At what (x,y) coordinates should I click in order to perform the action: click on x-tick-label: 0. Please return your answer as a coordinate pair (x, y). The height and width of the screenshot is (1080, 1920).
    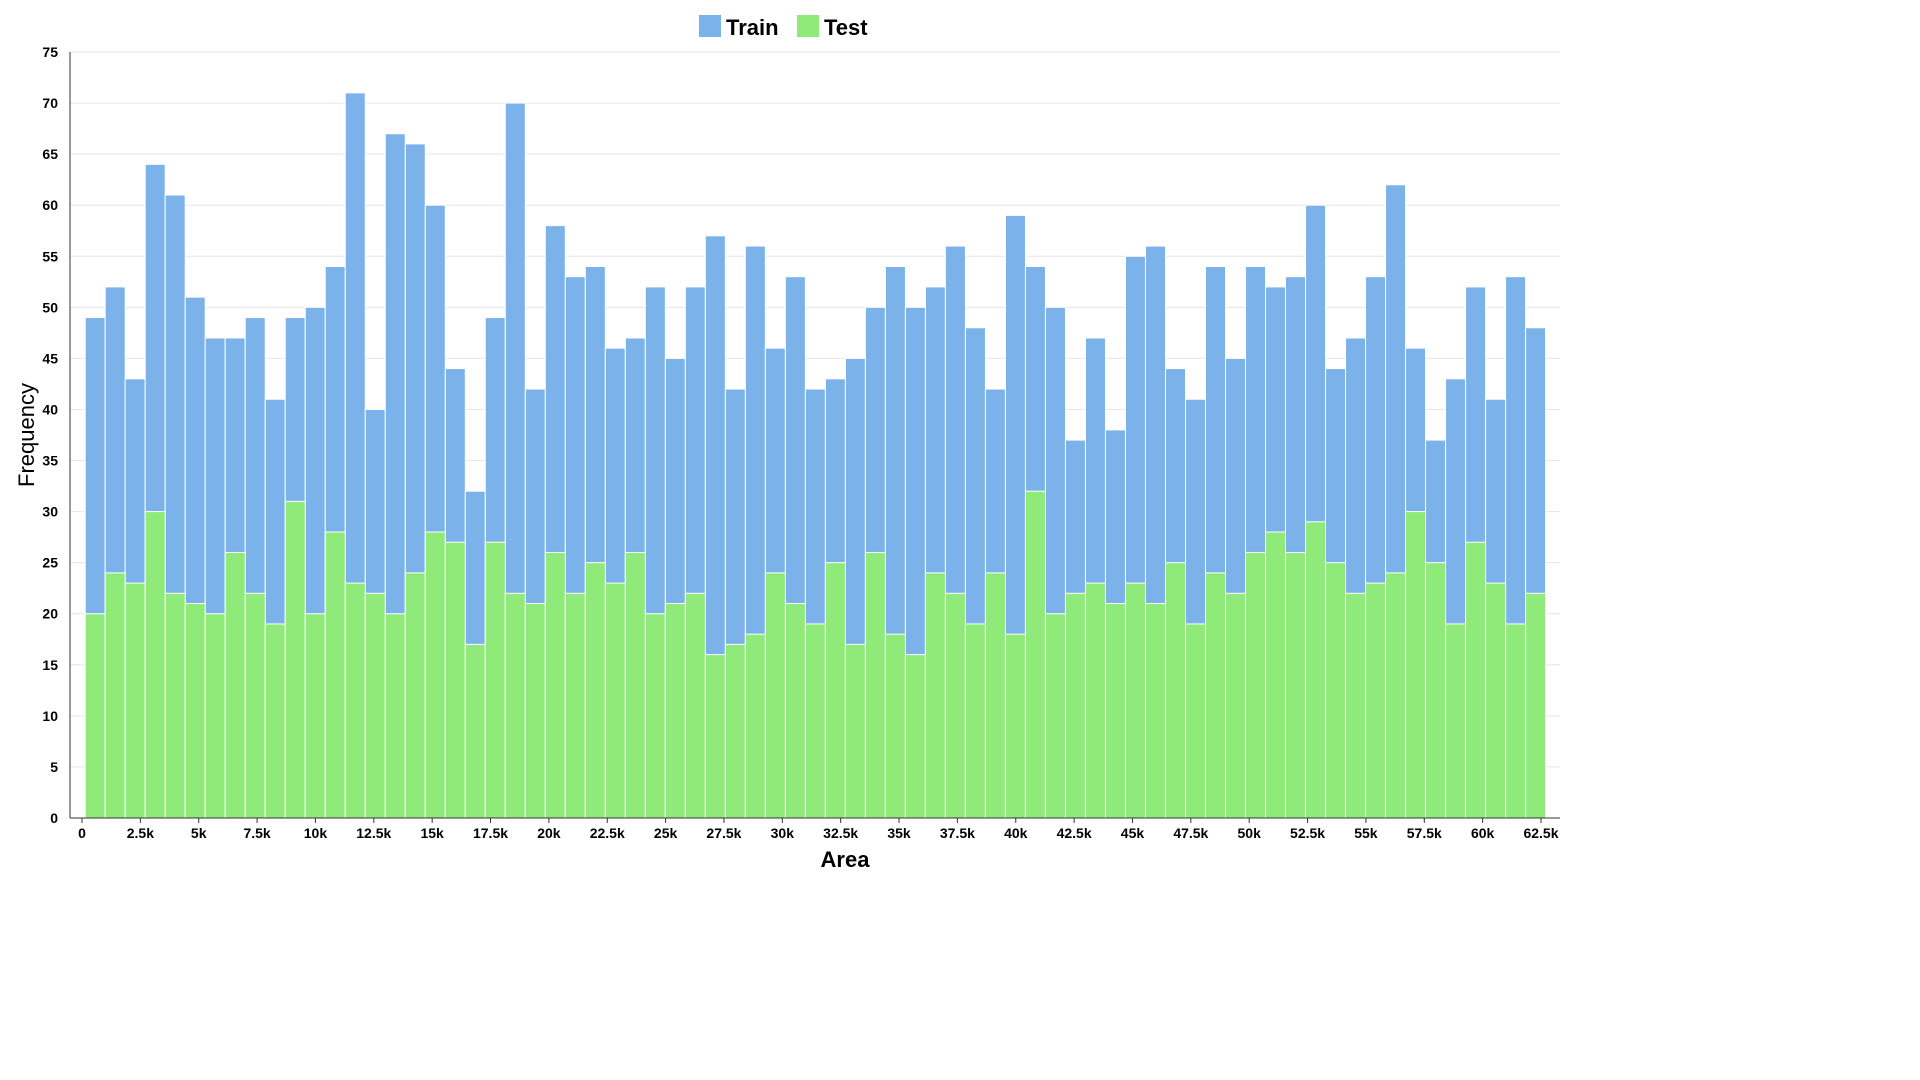
    Looking at the image, I should click on (82, 833).